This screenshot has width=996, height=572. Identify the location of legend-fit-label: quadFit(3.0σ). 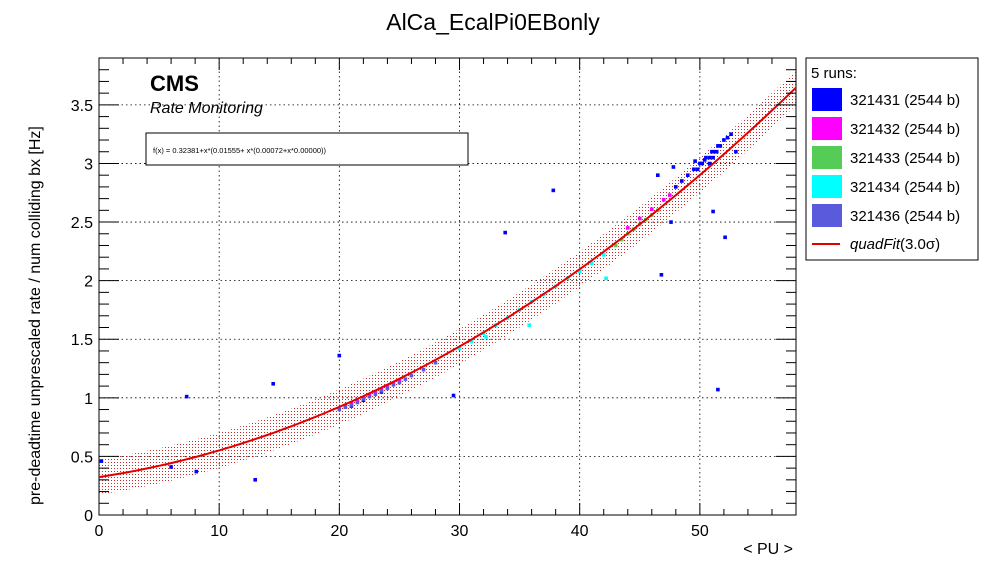
(895, 244).